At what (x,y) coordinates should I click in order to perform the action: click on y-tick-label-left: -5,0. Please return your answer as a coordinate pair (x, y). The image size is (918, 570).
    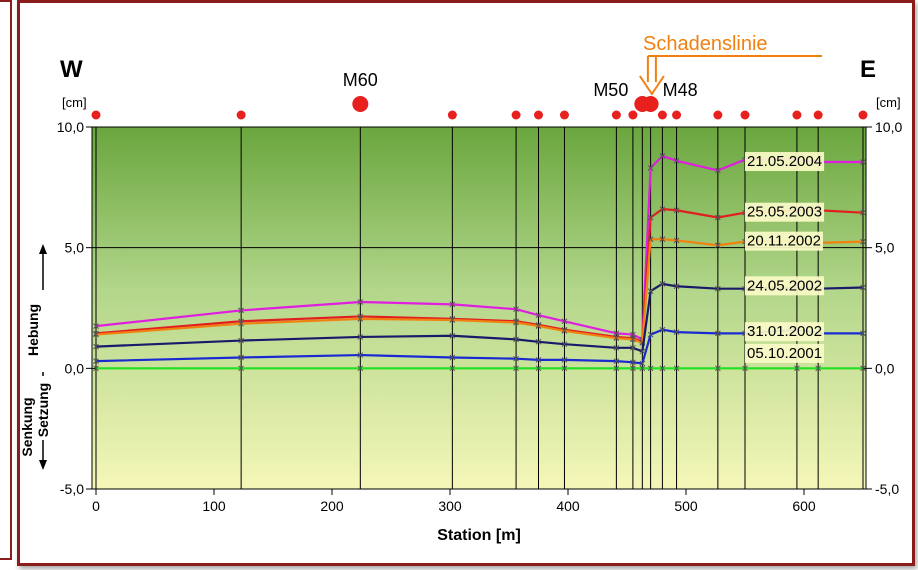
    Looking at the image, I should click on (72, 489).